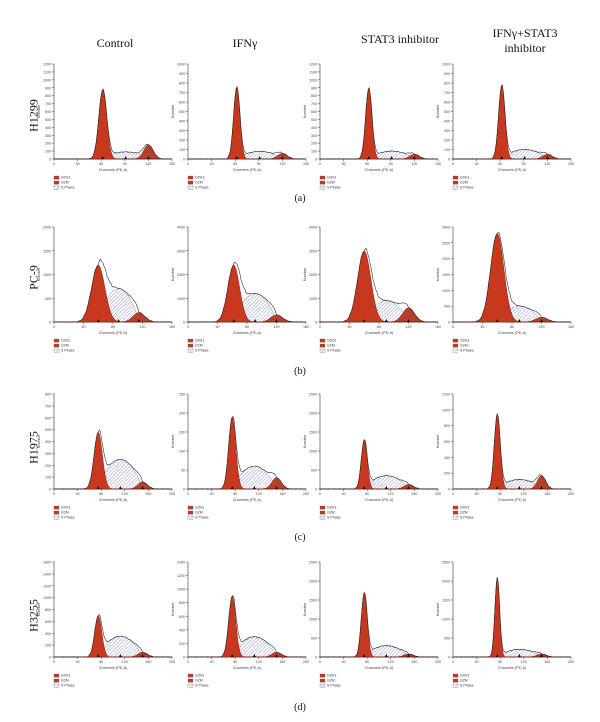  I want to click on column-header-ifng: IFNγ, so click(245, 43).